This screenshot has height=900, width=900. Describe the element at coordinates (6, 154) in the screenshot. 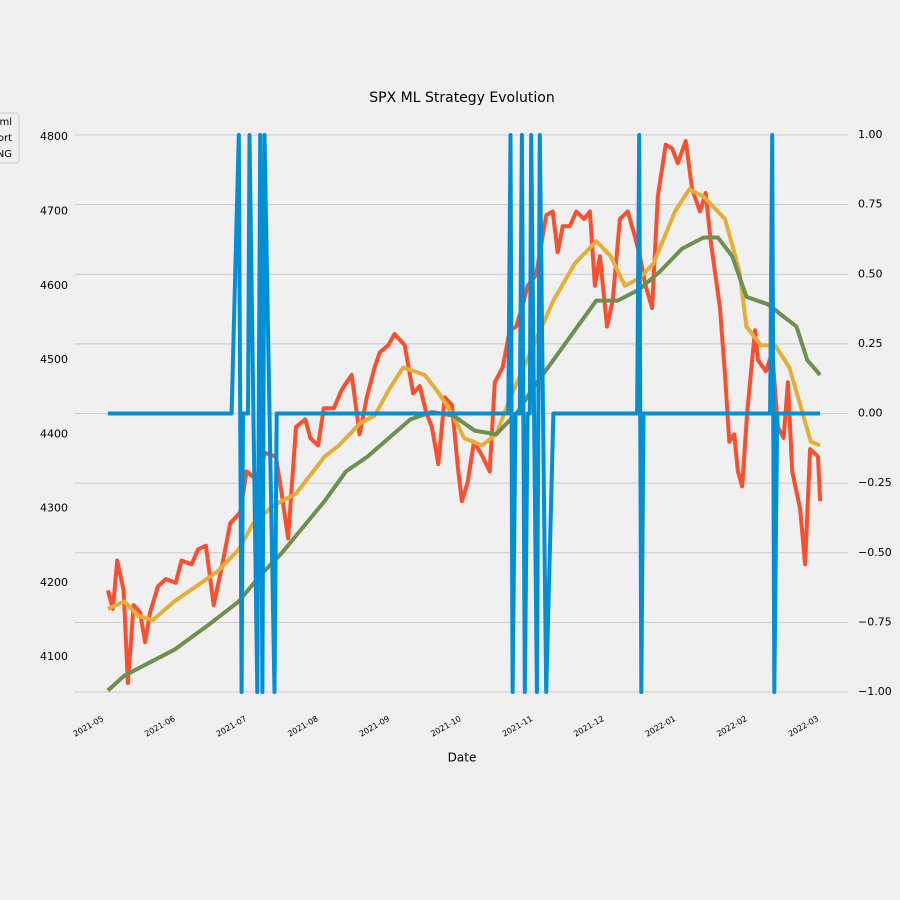

I see `legend-label: NG` at that location.